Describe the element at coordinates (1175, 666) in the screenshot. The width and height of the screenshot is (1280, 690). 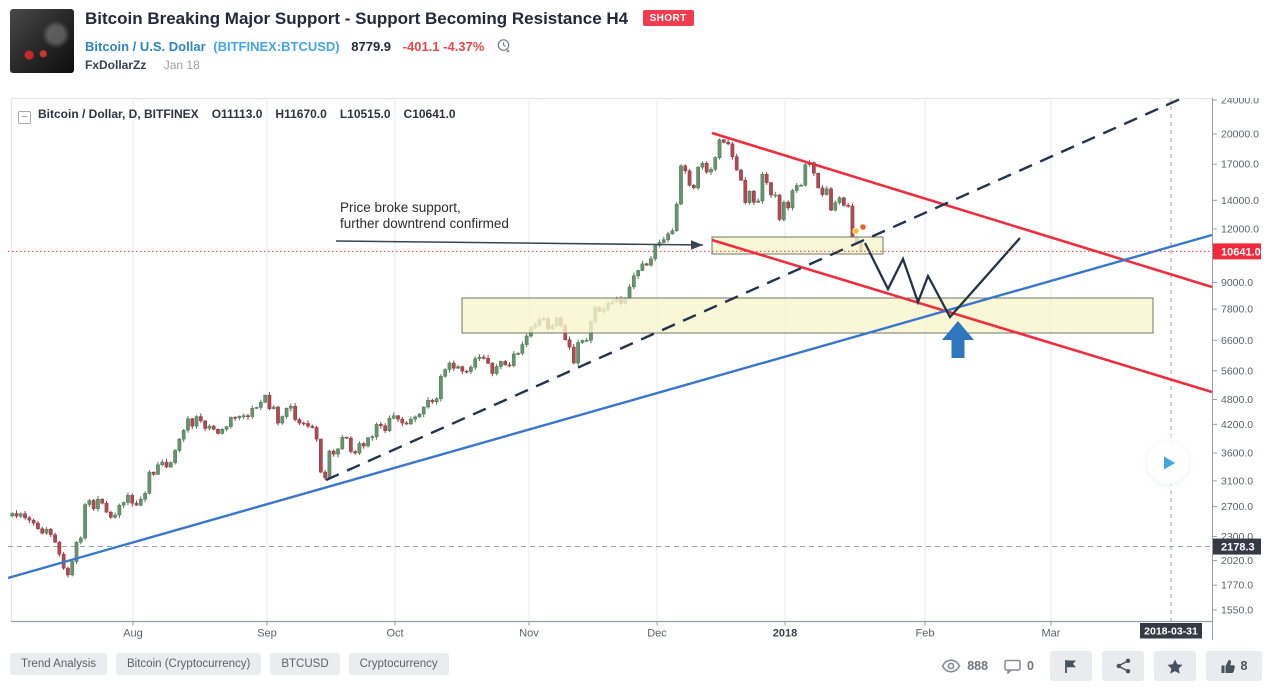
I see `favorite-star-button` at that location.